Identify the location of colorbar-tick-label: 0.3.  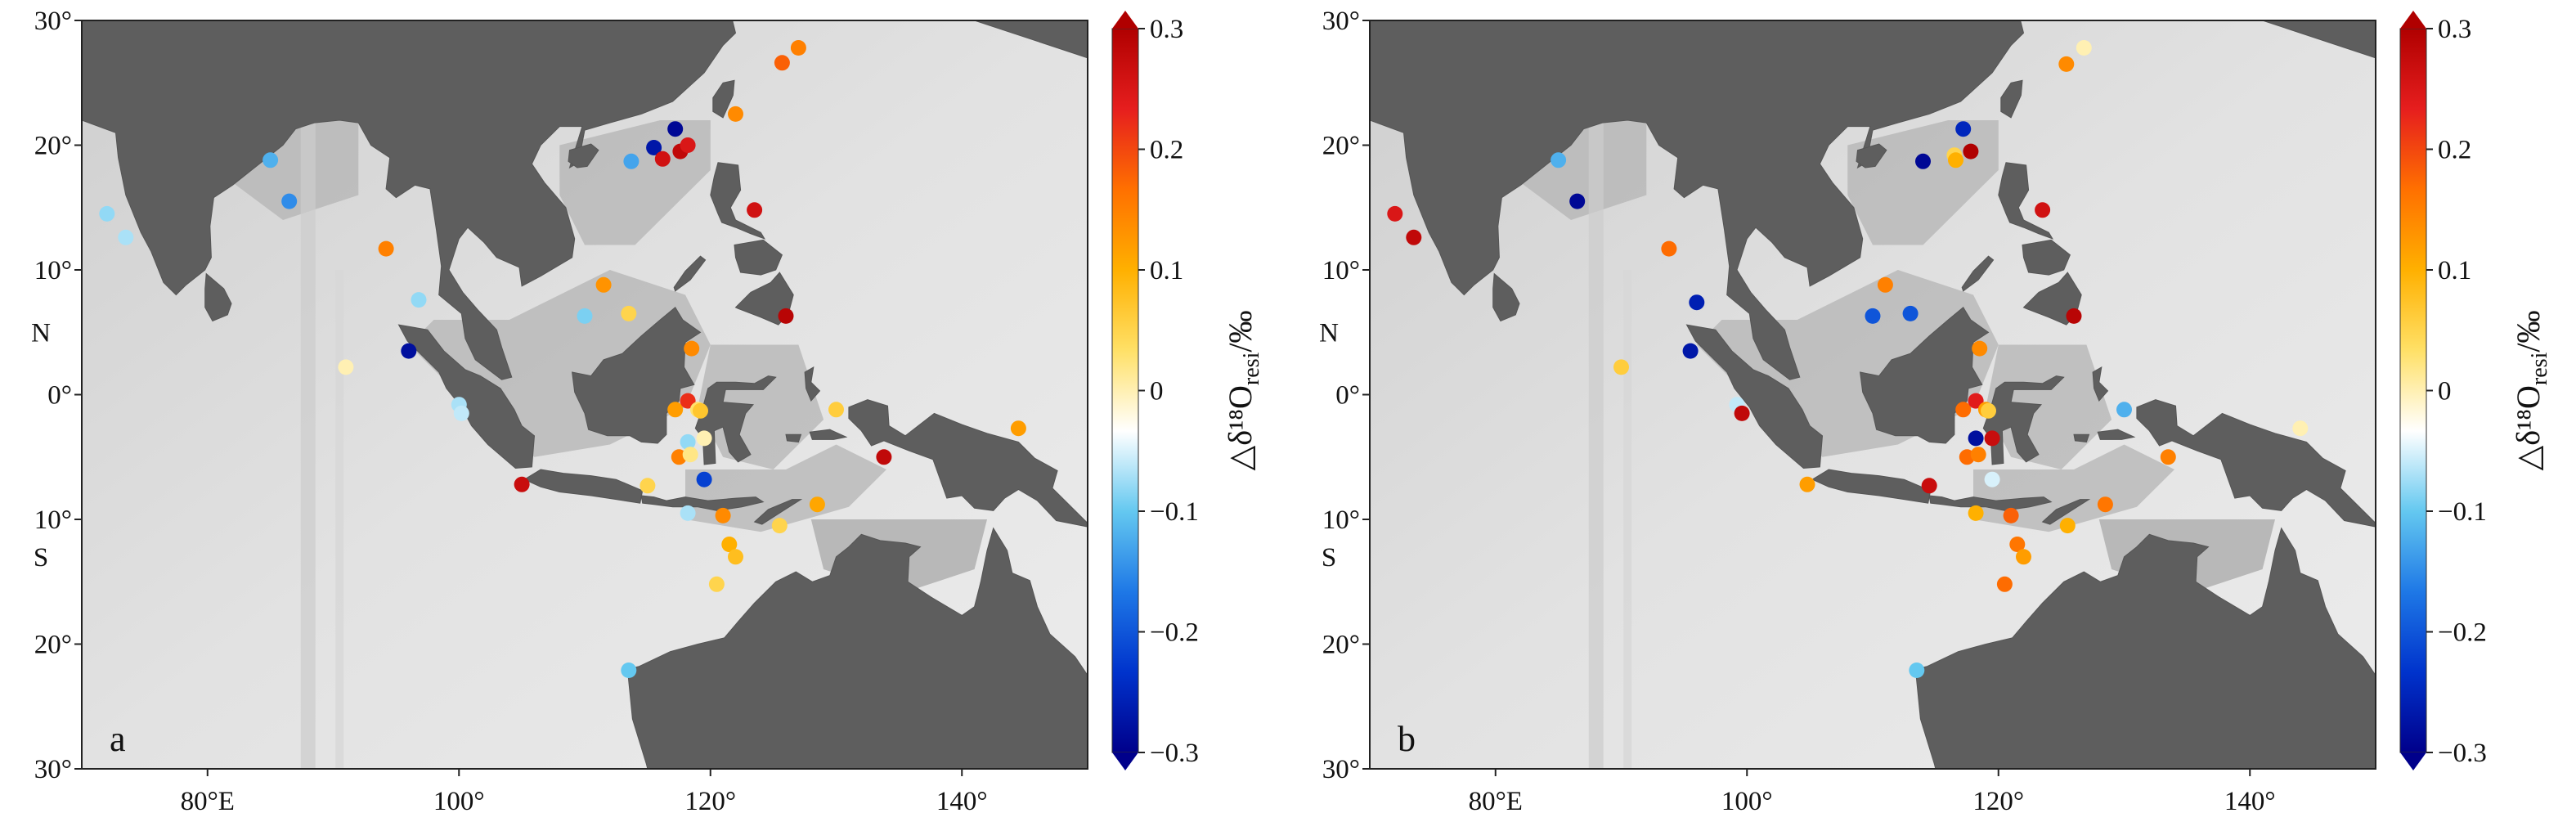
(1166, 29).